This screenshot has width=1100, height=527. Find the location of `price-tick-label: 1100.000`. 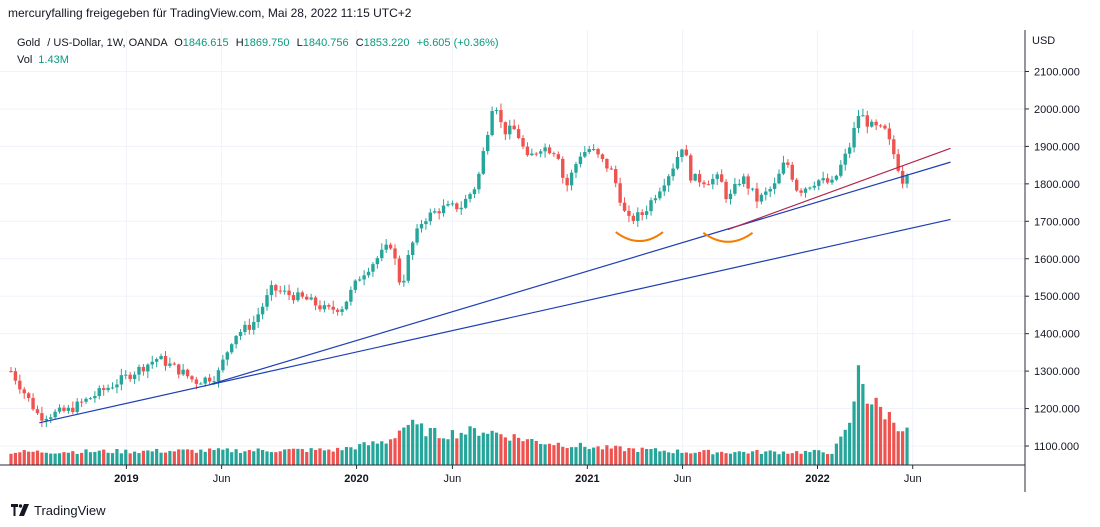

price-tick-label: 1100.000 is located at coordinates (1056, 447).